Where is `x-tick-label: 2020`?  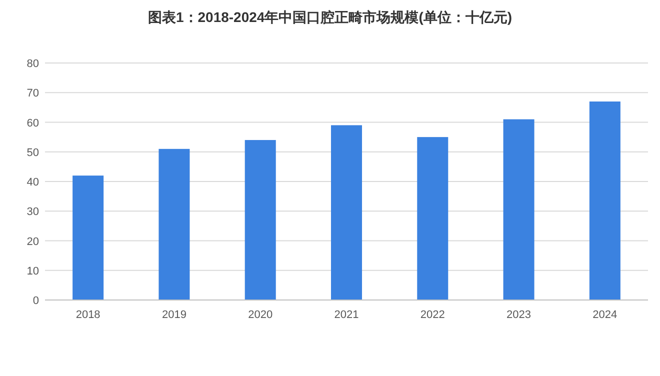
x-tick-label: 2020 is located at coordinates (260, 315).